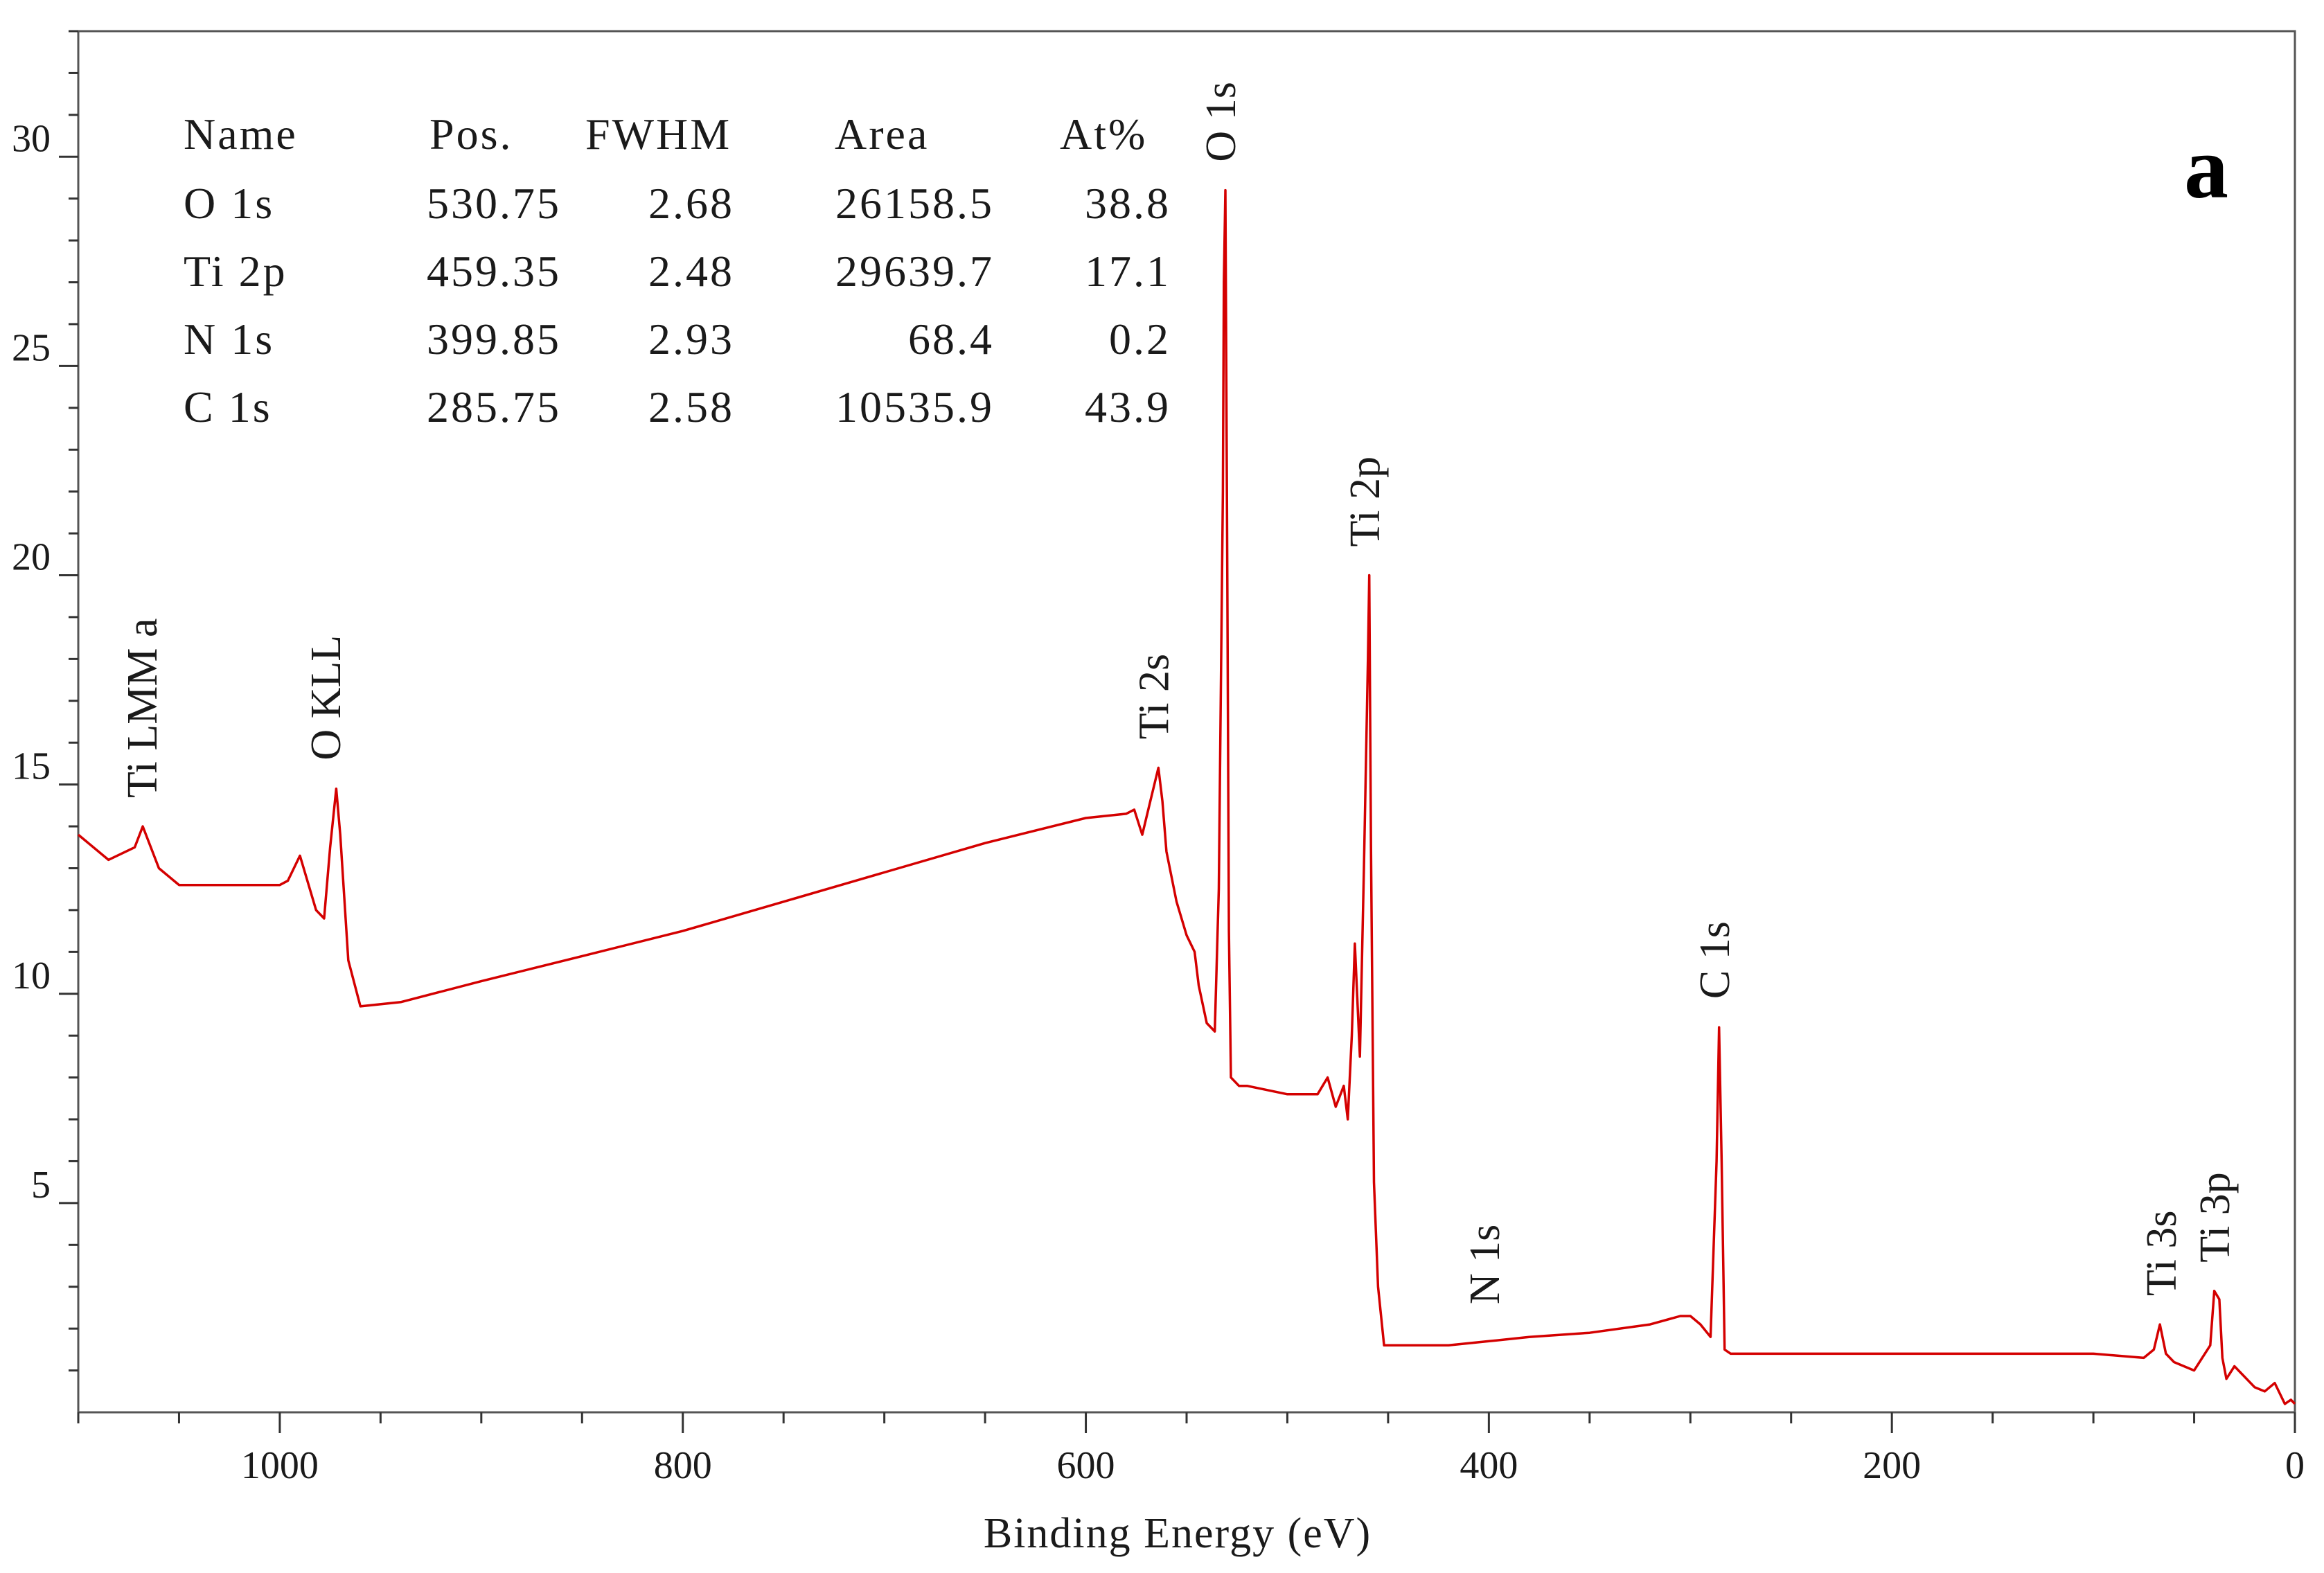 Image resolution: width=2324 pixels, height=1573 pixels. Describe the element at coordinates (31, 975) in the screenshot. I see `y-tick-label: 10` at that location.